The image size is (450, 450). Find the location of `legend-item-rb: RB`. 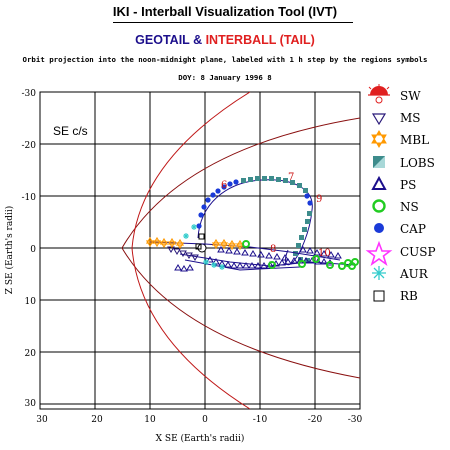

legend-item-rb: RB is located at coordinates (395, 296).